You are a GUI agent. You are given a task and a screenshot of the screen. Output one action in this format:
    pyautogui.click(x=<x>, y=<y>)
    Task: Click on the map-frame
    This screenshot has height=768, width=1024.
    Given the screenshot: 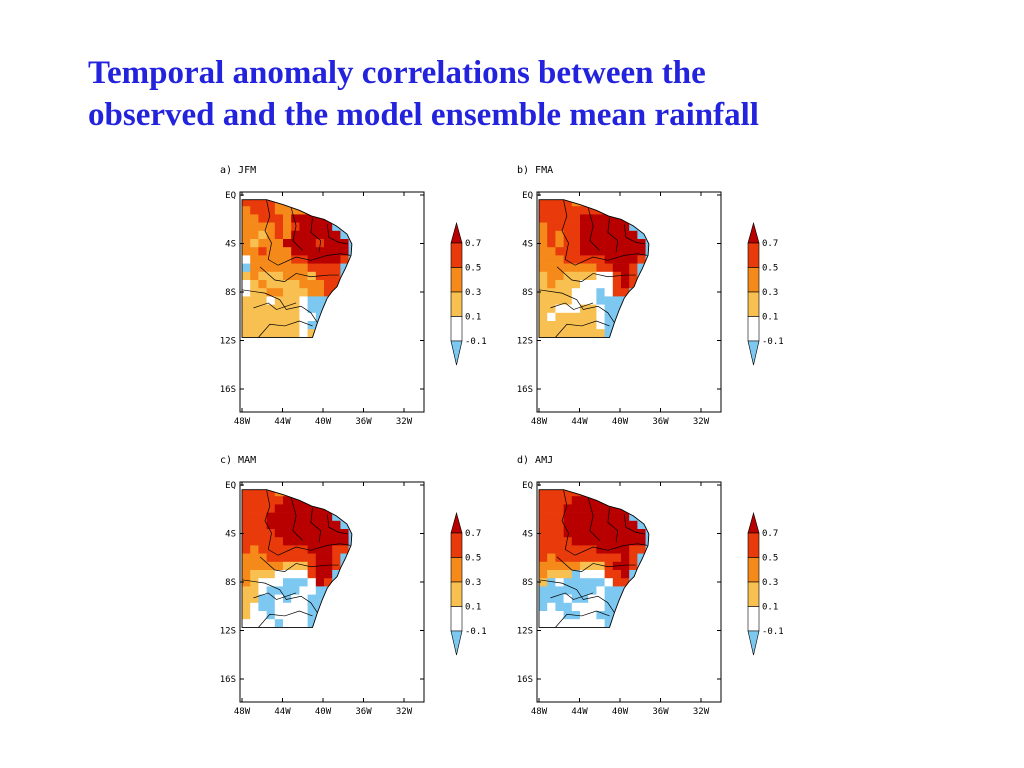 What is the action you would take?
    pyautogui.click(x=332, y=302)
    